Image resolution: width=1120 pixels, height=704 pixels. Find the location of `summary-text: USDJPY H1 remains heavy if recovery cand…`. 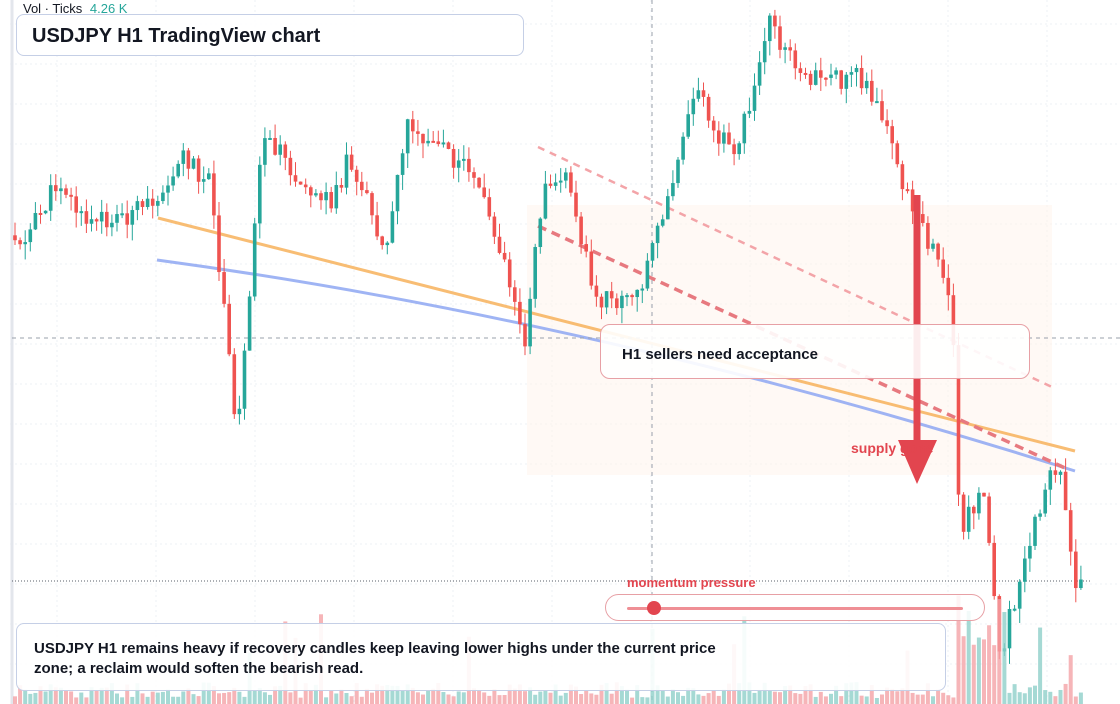

summary-text: USDJPY H1 remains heavy if recovery cand… is located at coordinates (375, 658).